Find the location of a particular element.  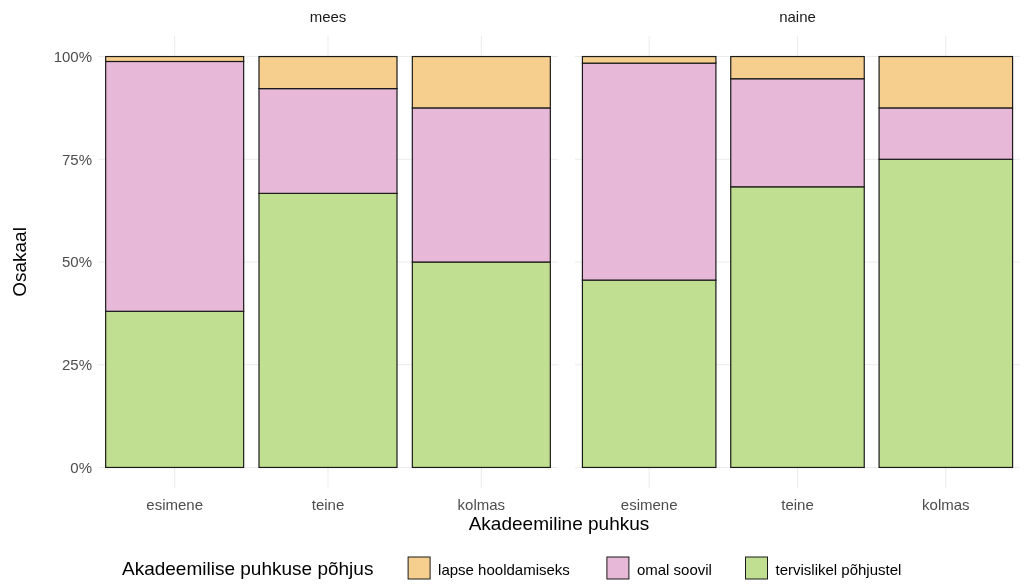

x-axis-title: Akadeemiline puhkus is located at coordinates (559, 523).